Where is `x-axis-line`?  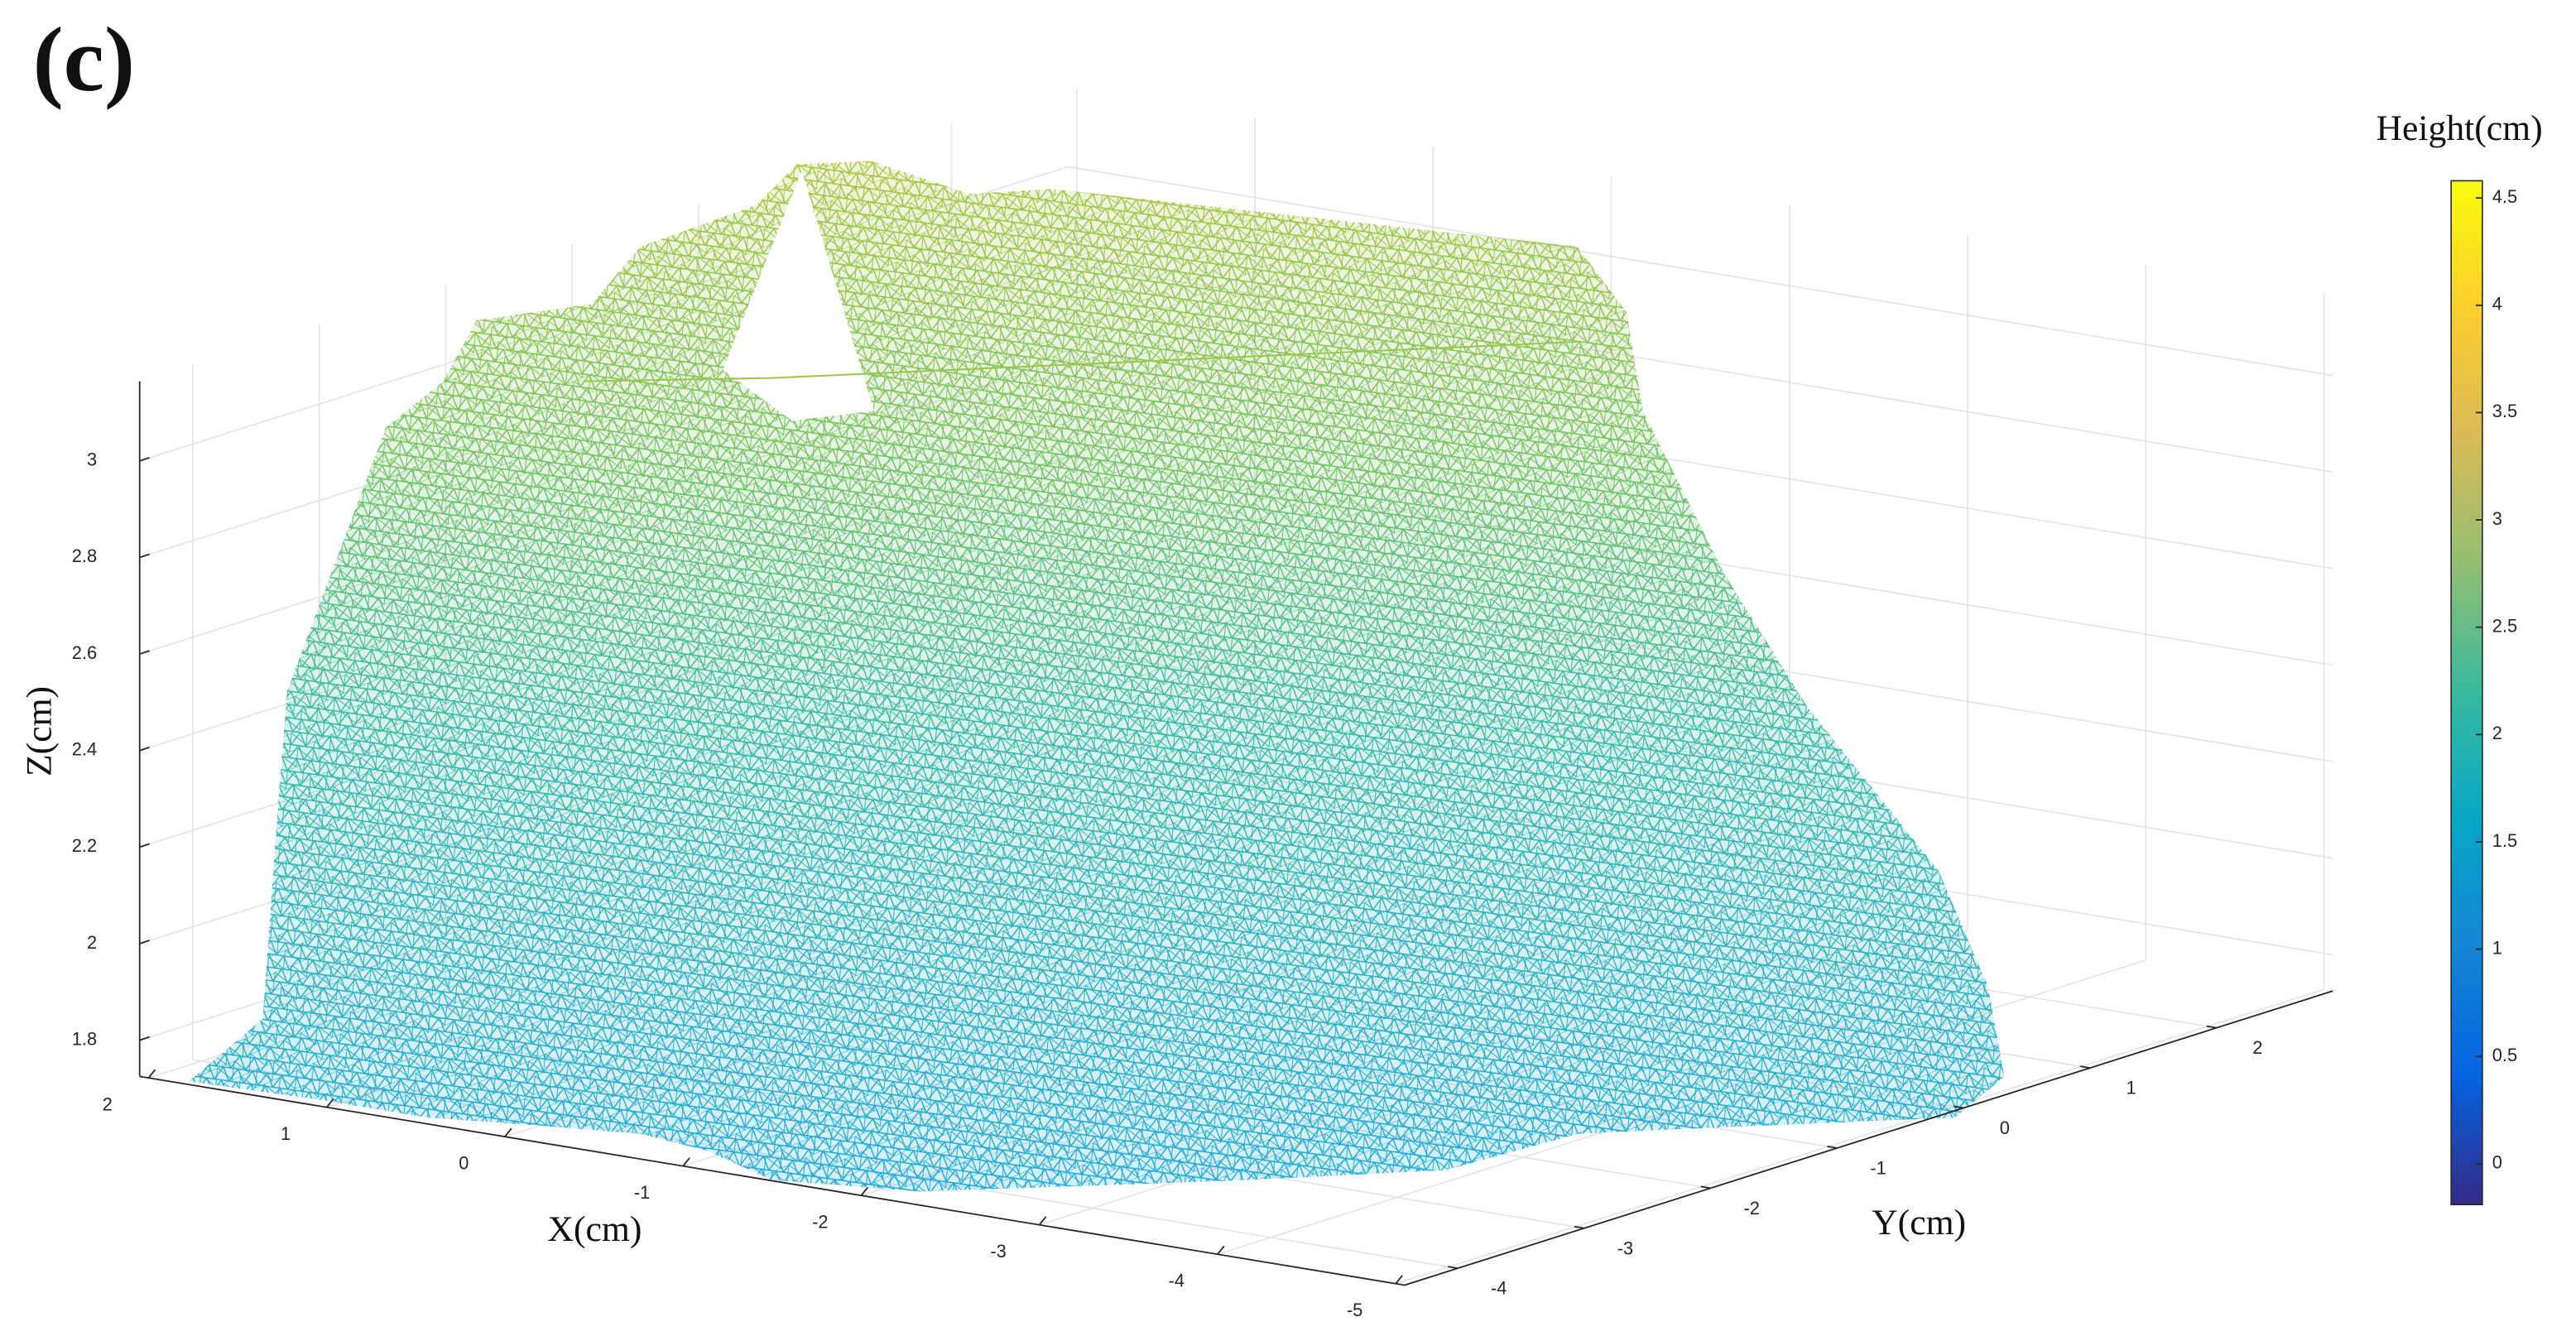 x-axis-line is located at coordinates (772, 1180).